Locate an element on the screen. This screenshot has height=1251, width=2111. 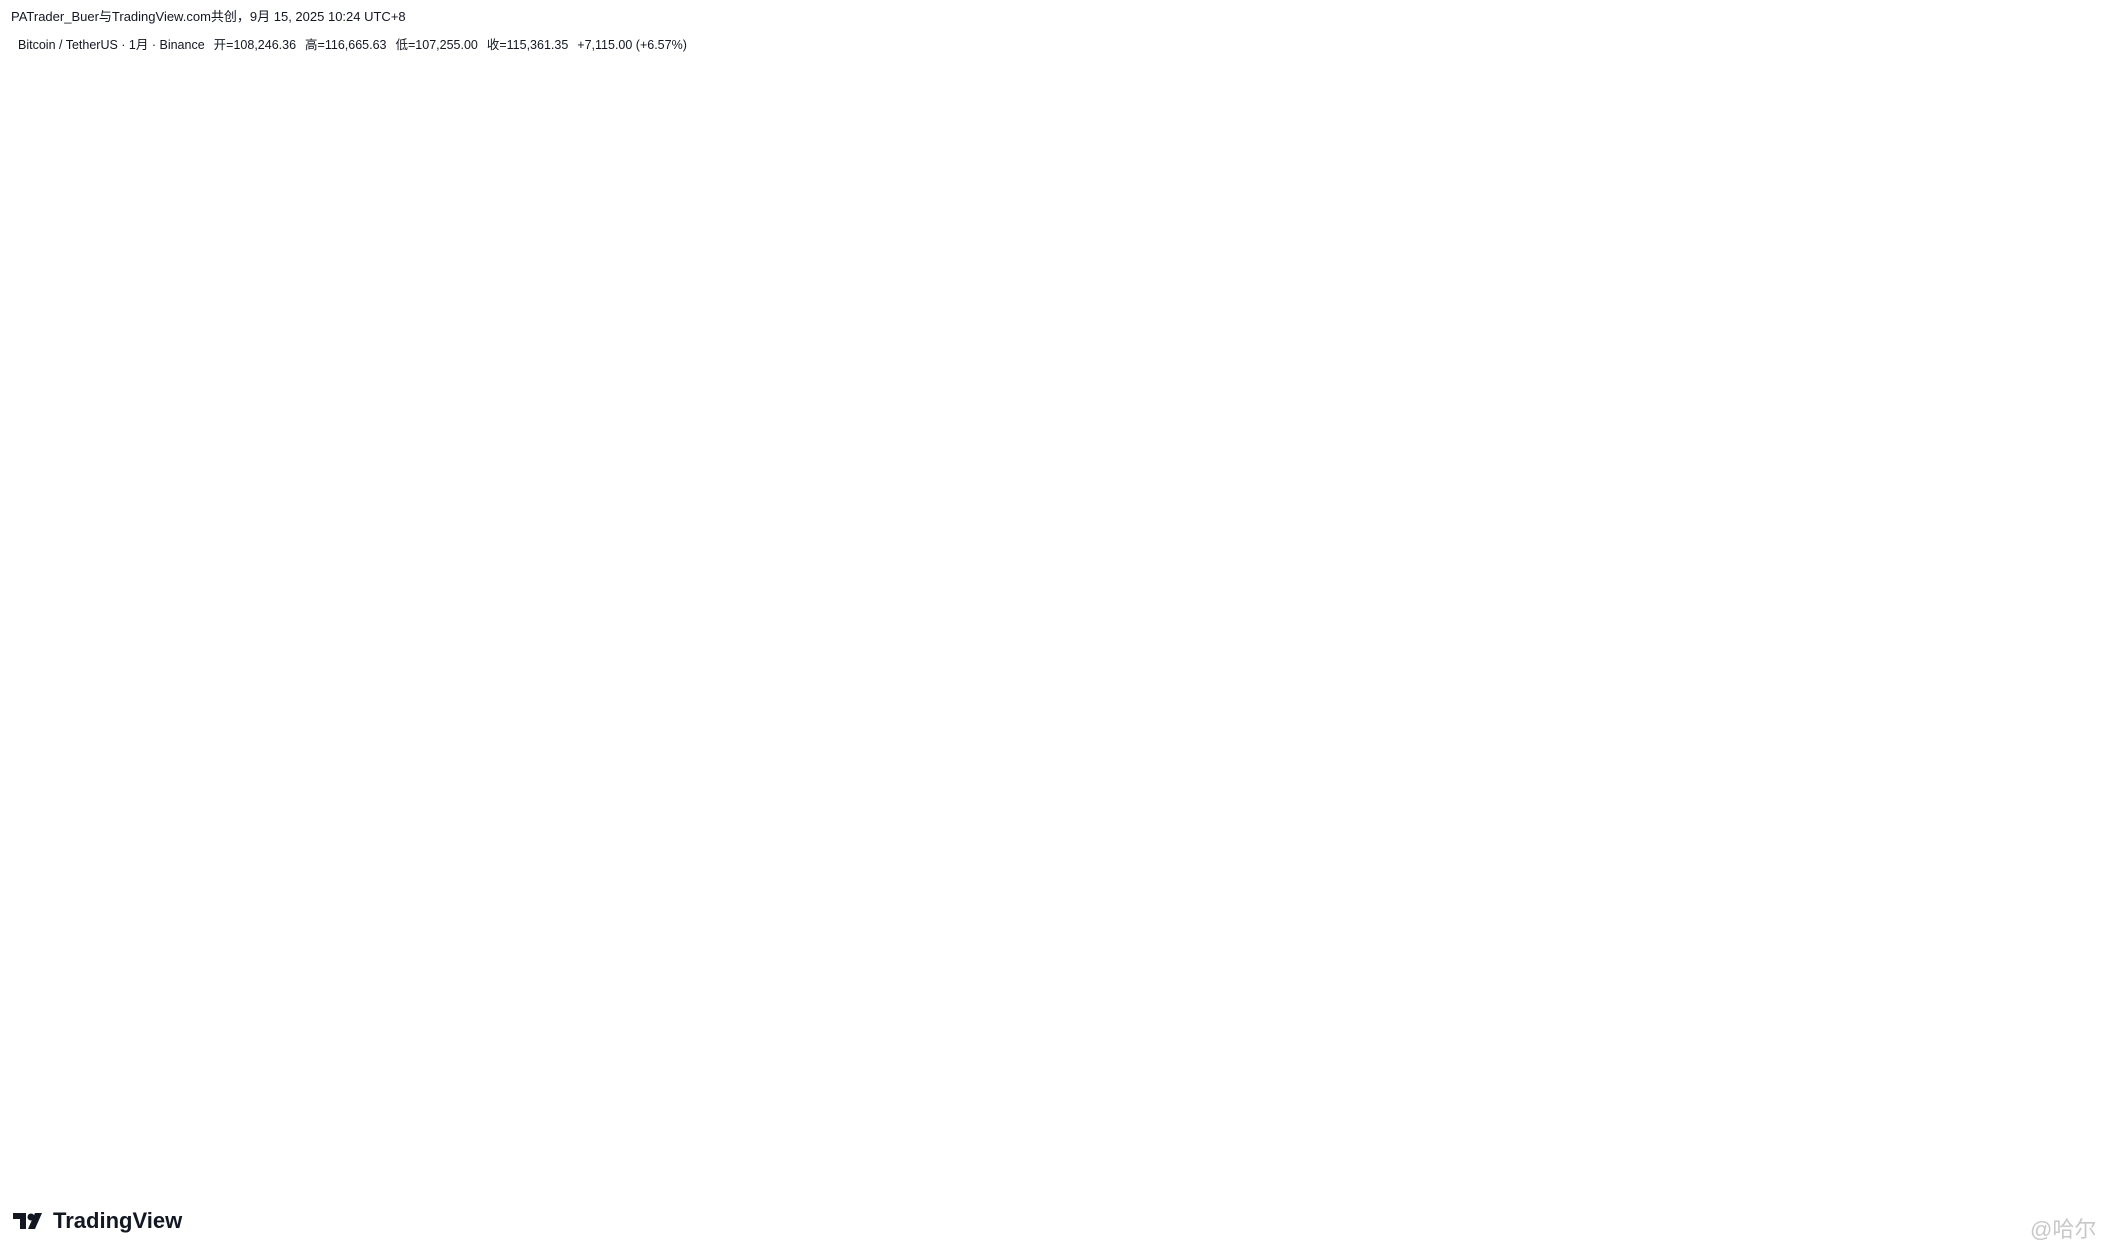
y-tick-label: 150,000.00 is located at coordinates (2062, 274).